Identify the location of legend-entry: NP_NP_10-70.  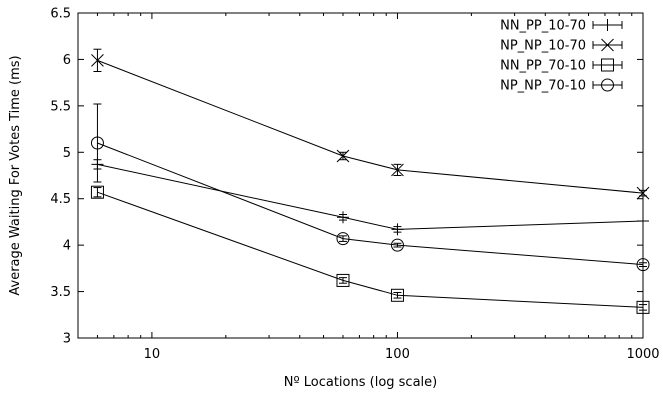
(561, 46).